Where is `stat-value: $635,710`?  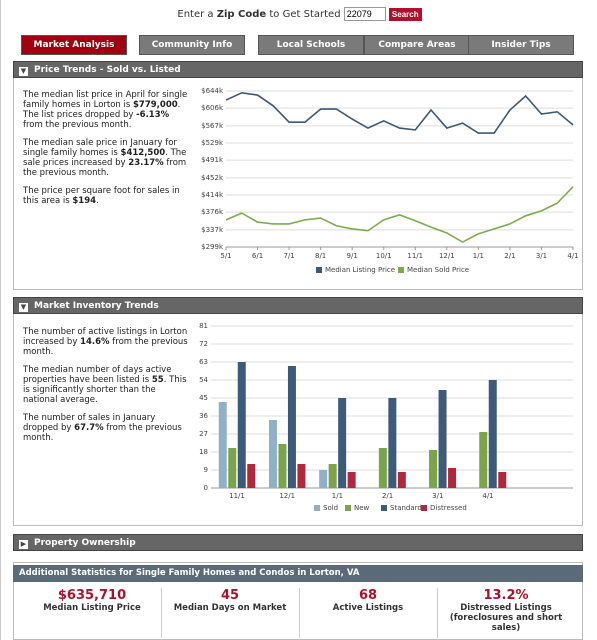
stat-value: $635,710 is located at coordinates (92, 595).